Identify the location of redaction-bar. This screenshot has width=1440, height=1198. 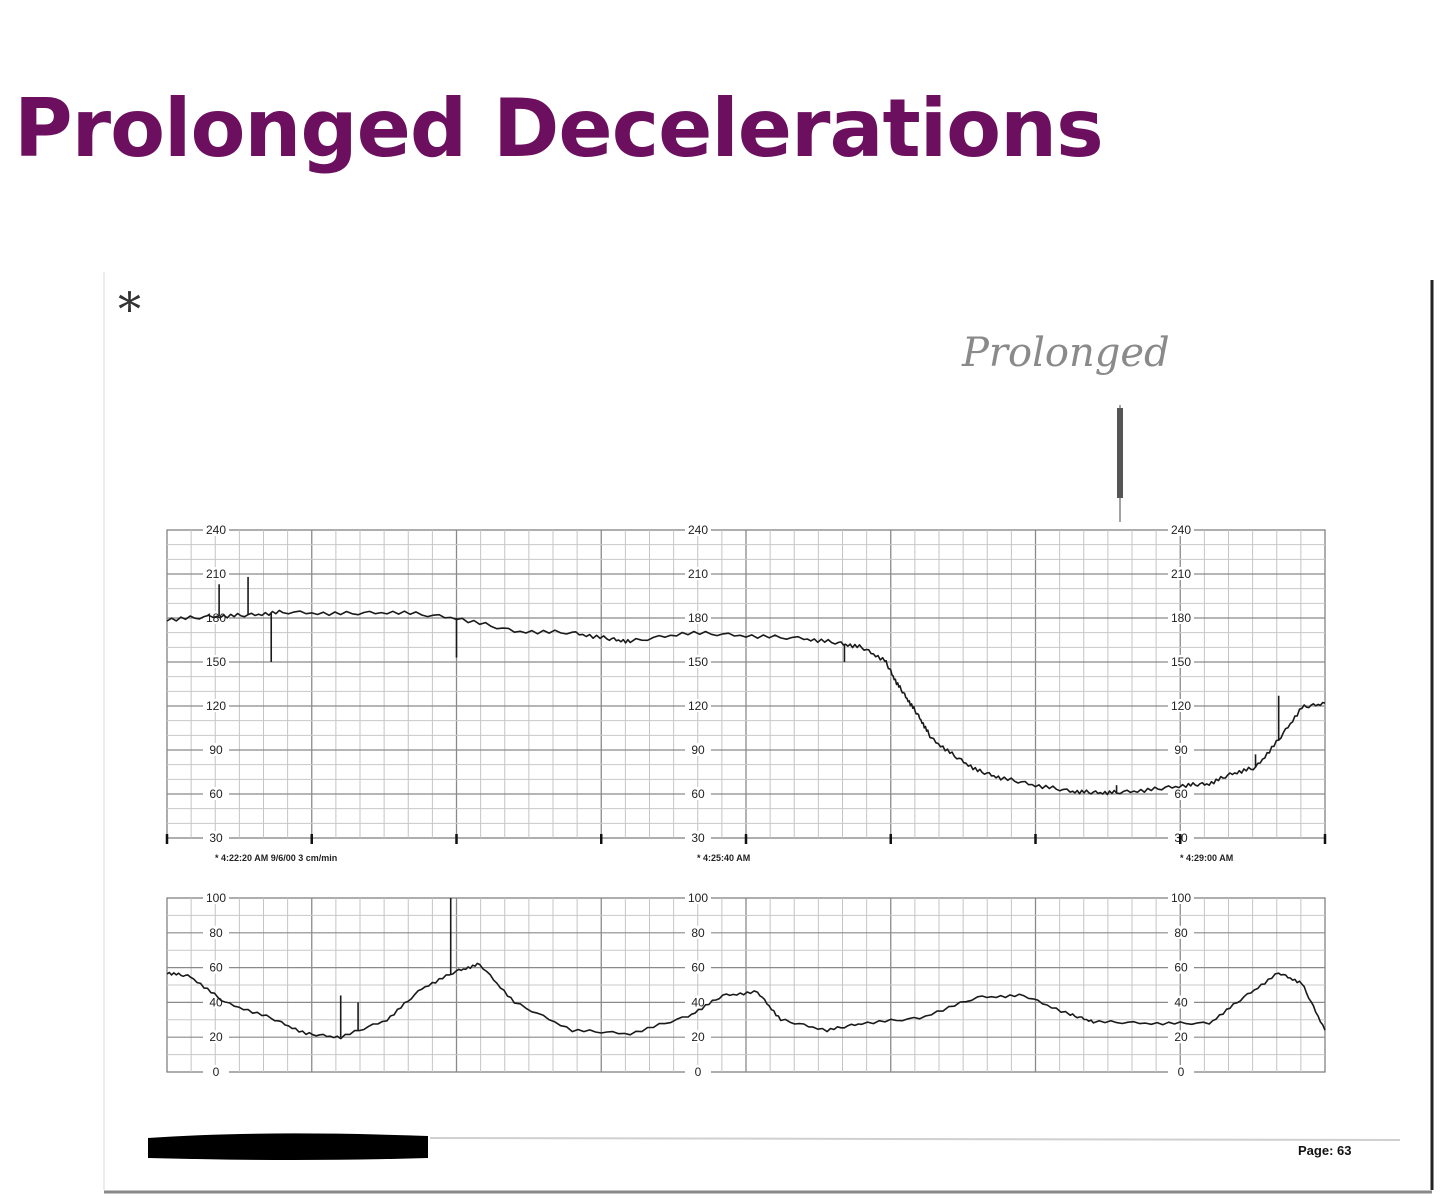
(288, 1146).